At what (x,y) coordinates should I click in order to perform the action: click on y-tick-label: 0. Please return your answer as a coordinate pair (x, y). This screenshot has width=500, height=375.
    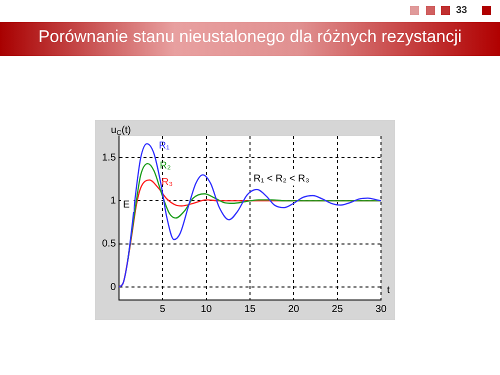
    Looking at the image, I should click on (113, 287).